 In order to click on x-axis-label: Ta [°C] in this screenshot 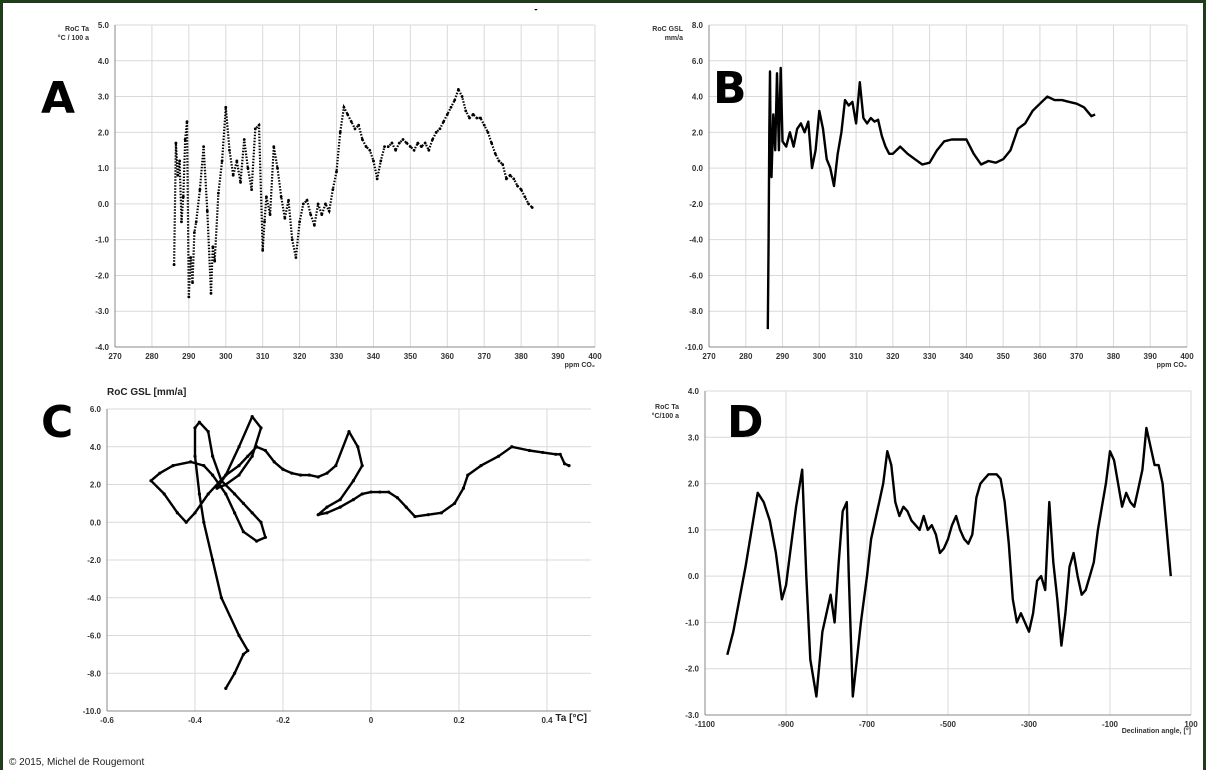, I will do `click(571, 718)`.